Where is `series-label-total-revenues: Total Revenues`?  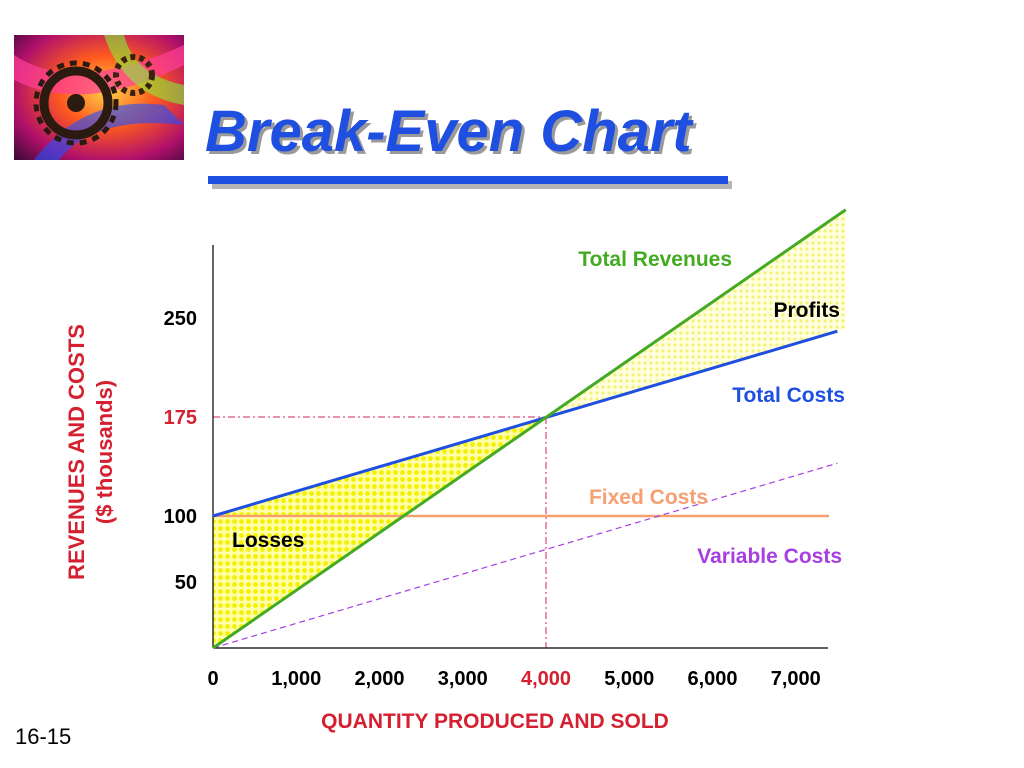
series-label-total-revenues: Total Revenues is located at coordinates (655, 259).